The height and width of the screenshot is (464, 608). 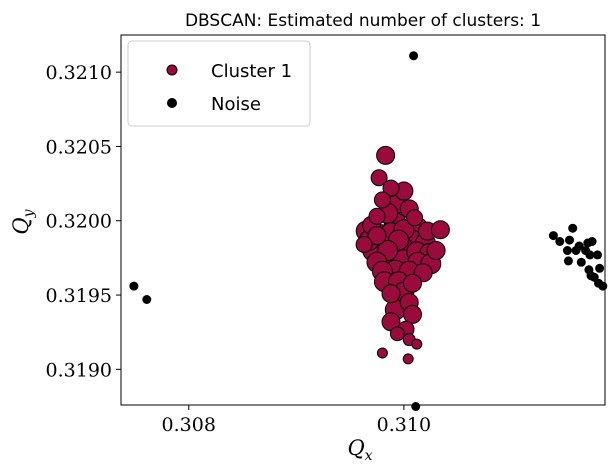 What do you see at coordinates (189, 425) in the screenshot?
I see `x-tick-label: 0.308` at bounding box center [189, 425].